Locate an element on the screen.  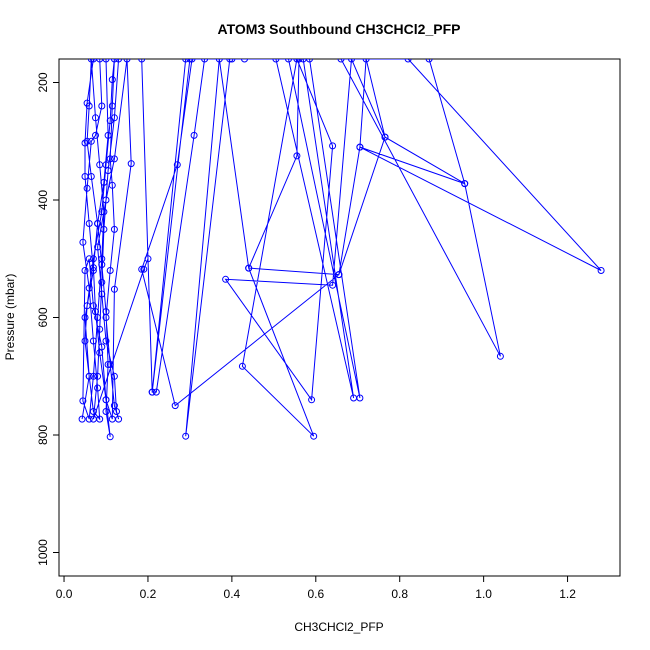
x-axis-label: CH3CHCl2_PFP is located at coordinates (338, 627).